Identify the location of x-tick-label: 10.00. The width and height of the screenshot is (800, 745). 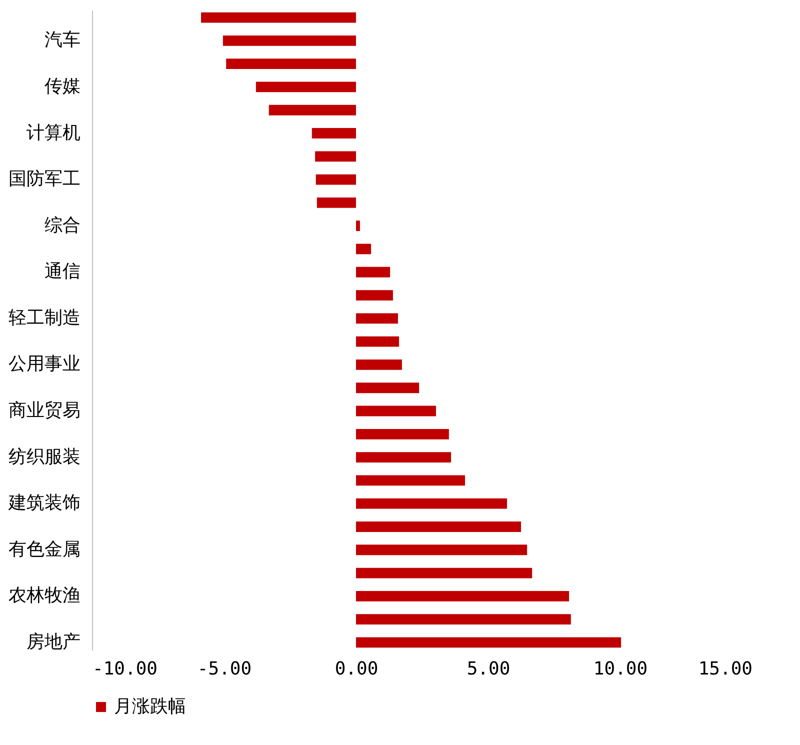
(620, 669).